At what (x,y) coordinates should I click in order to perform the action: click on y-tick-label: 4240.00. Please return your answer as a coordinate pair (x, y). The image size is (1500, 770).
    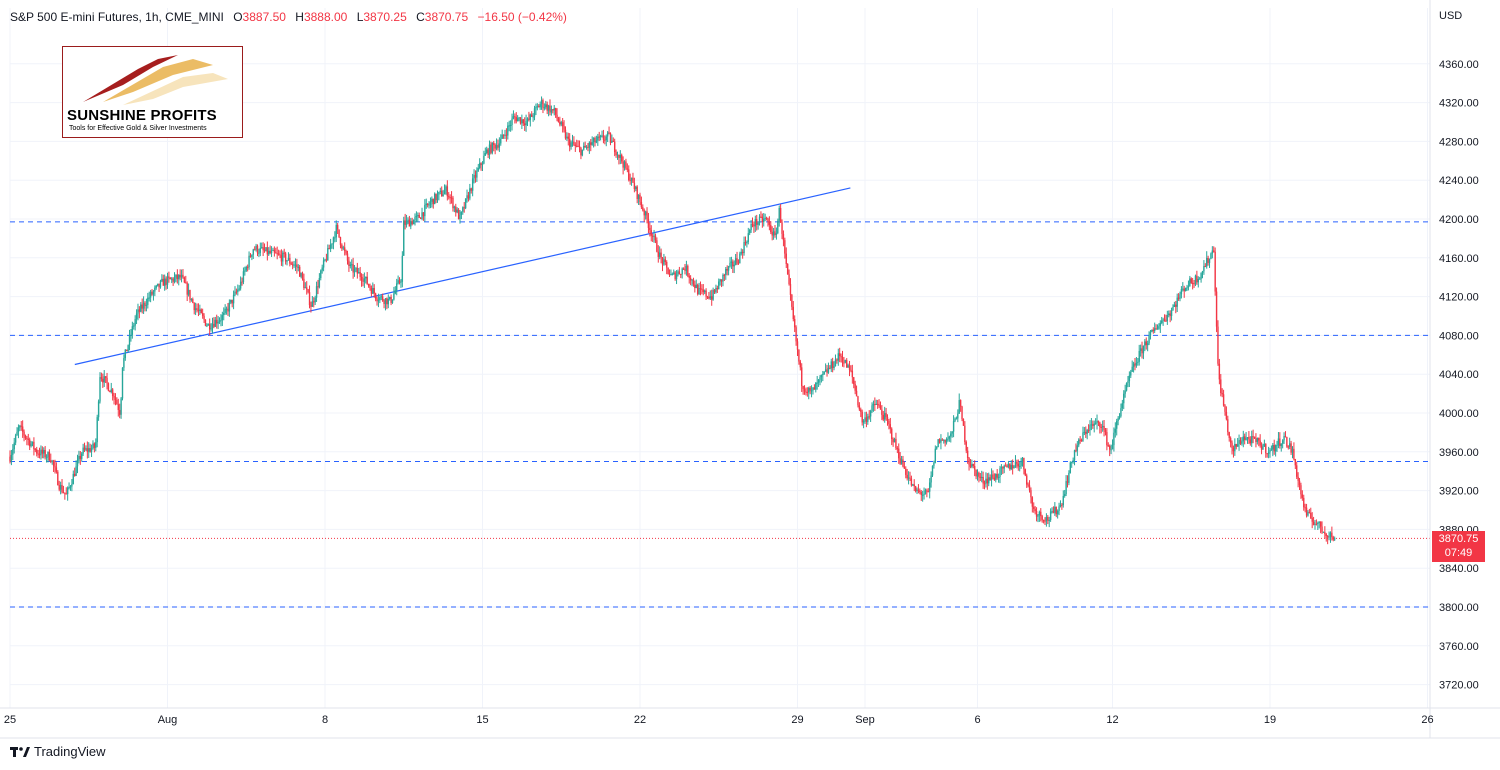
    Looking at the image, I should click on (1459, 181).